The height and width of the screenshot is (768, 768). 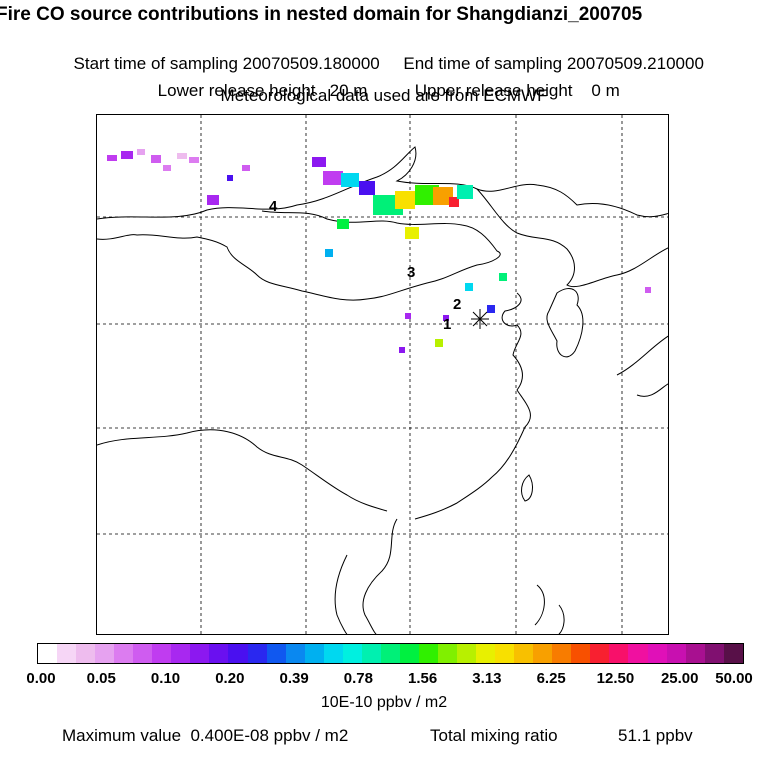 What do you see at coordinates (615, 678) in the screenshot?
I see `colorbar-tick-label: 12.50` at bounding box center [615, 678].